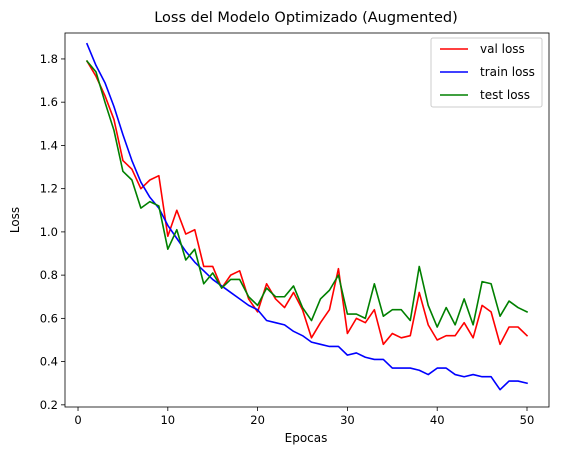 The height and width of the screenshot is (455, 567). What do you see at coordinates (49, 102) in the screenshot?
I see `y-tick-label: 1.6` at bounding box center [49, 102].